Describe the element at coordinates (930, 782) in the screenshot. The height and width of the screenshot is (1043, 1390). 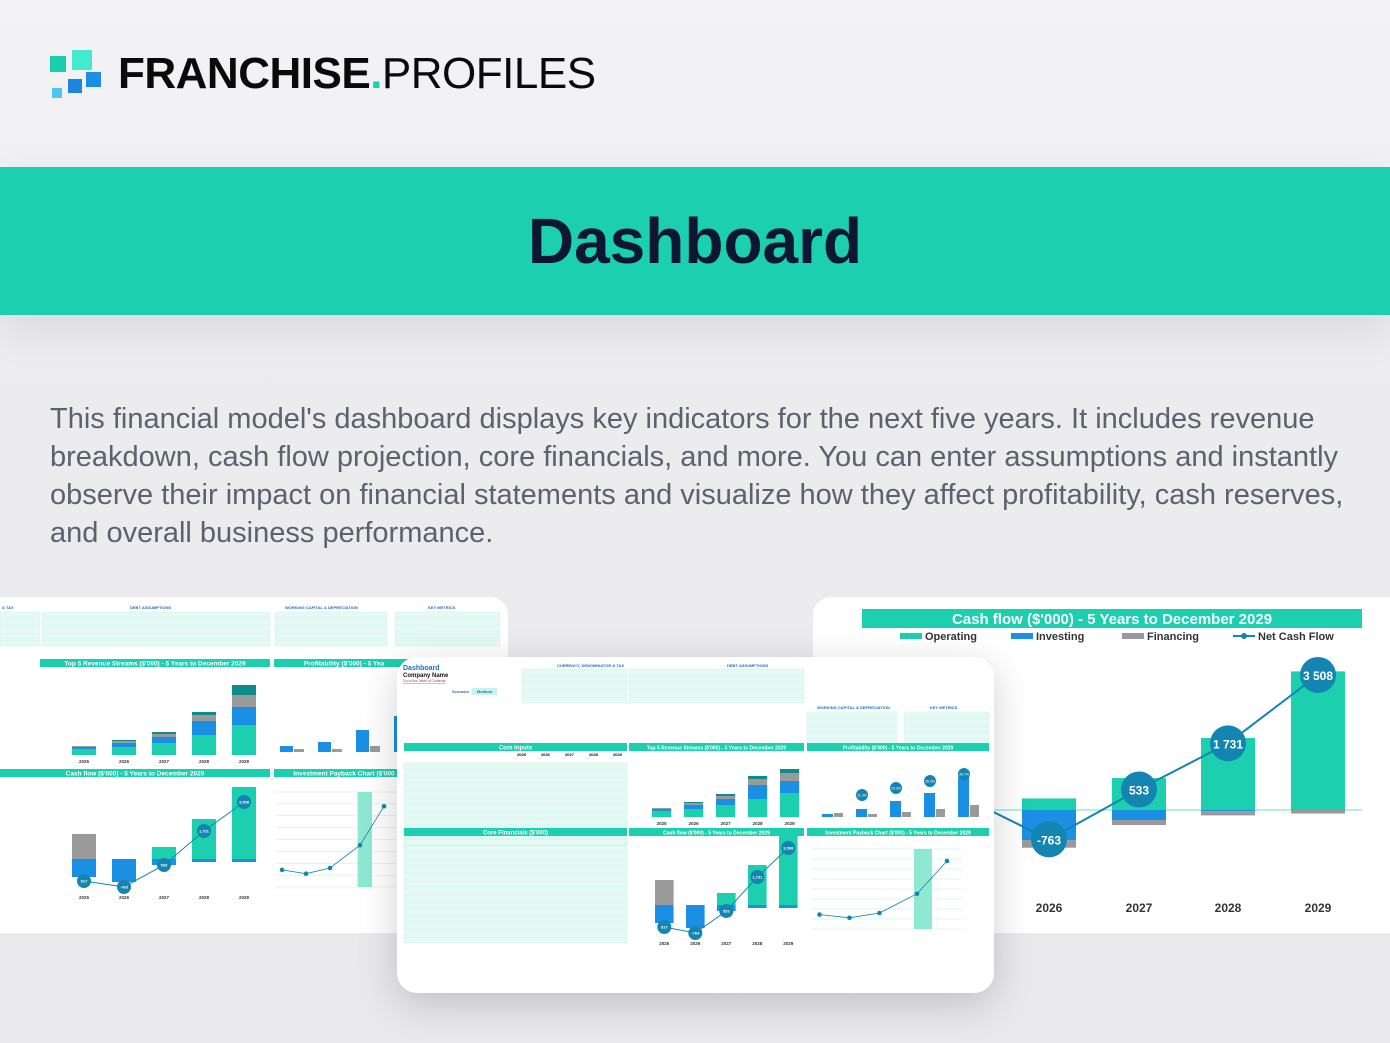
I see `data-label: 26.3%` at that location.